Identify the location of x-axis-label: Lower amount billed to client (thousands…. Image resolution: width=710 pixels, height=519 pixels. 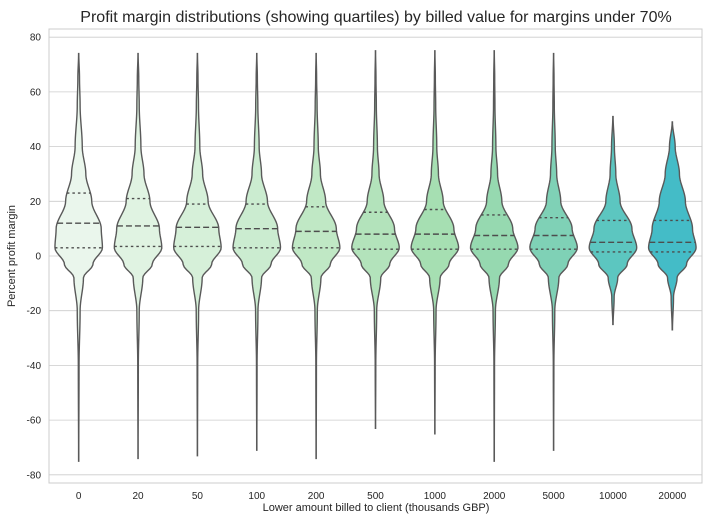
(376, 508).